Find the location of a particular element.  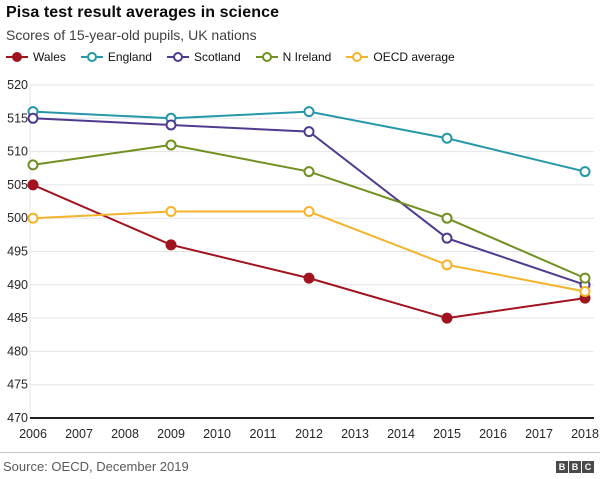

legend-label: Scotland is located at coordinates (217, 57).